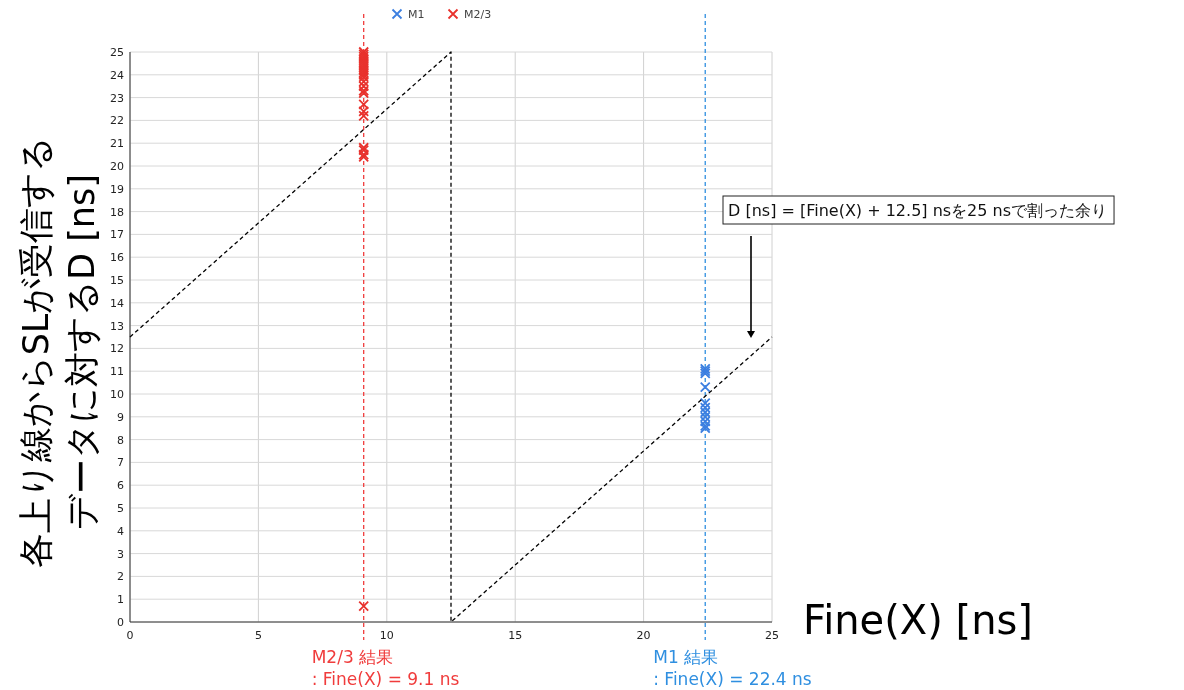  Describe the element at coordinates (120, 600) in the screenshot. I see `y-tick-label: 1` at that location.